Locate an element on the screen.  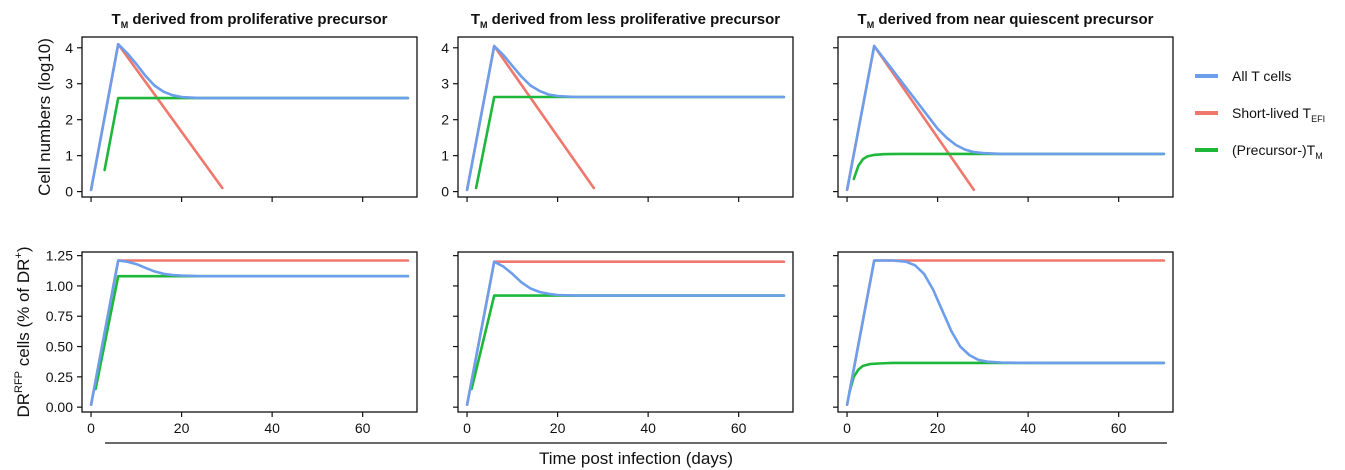
ytick-label: 0.00 is located at coordinates (59, 407).